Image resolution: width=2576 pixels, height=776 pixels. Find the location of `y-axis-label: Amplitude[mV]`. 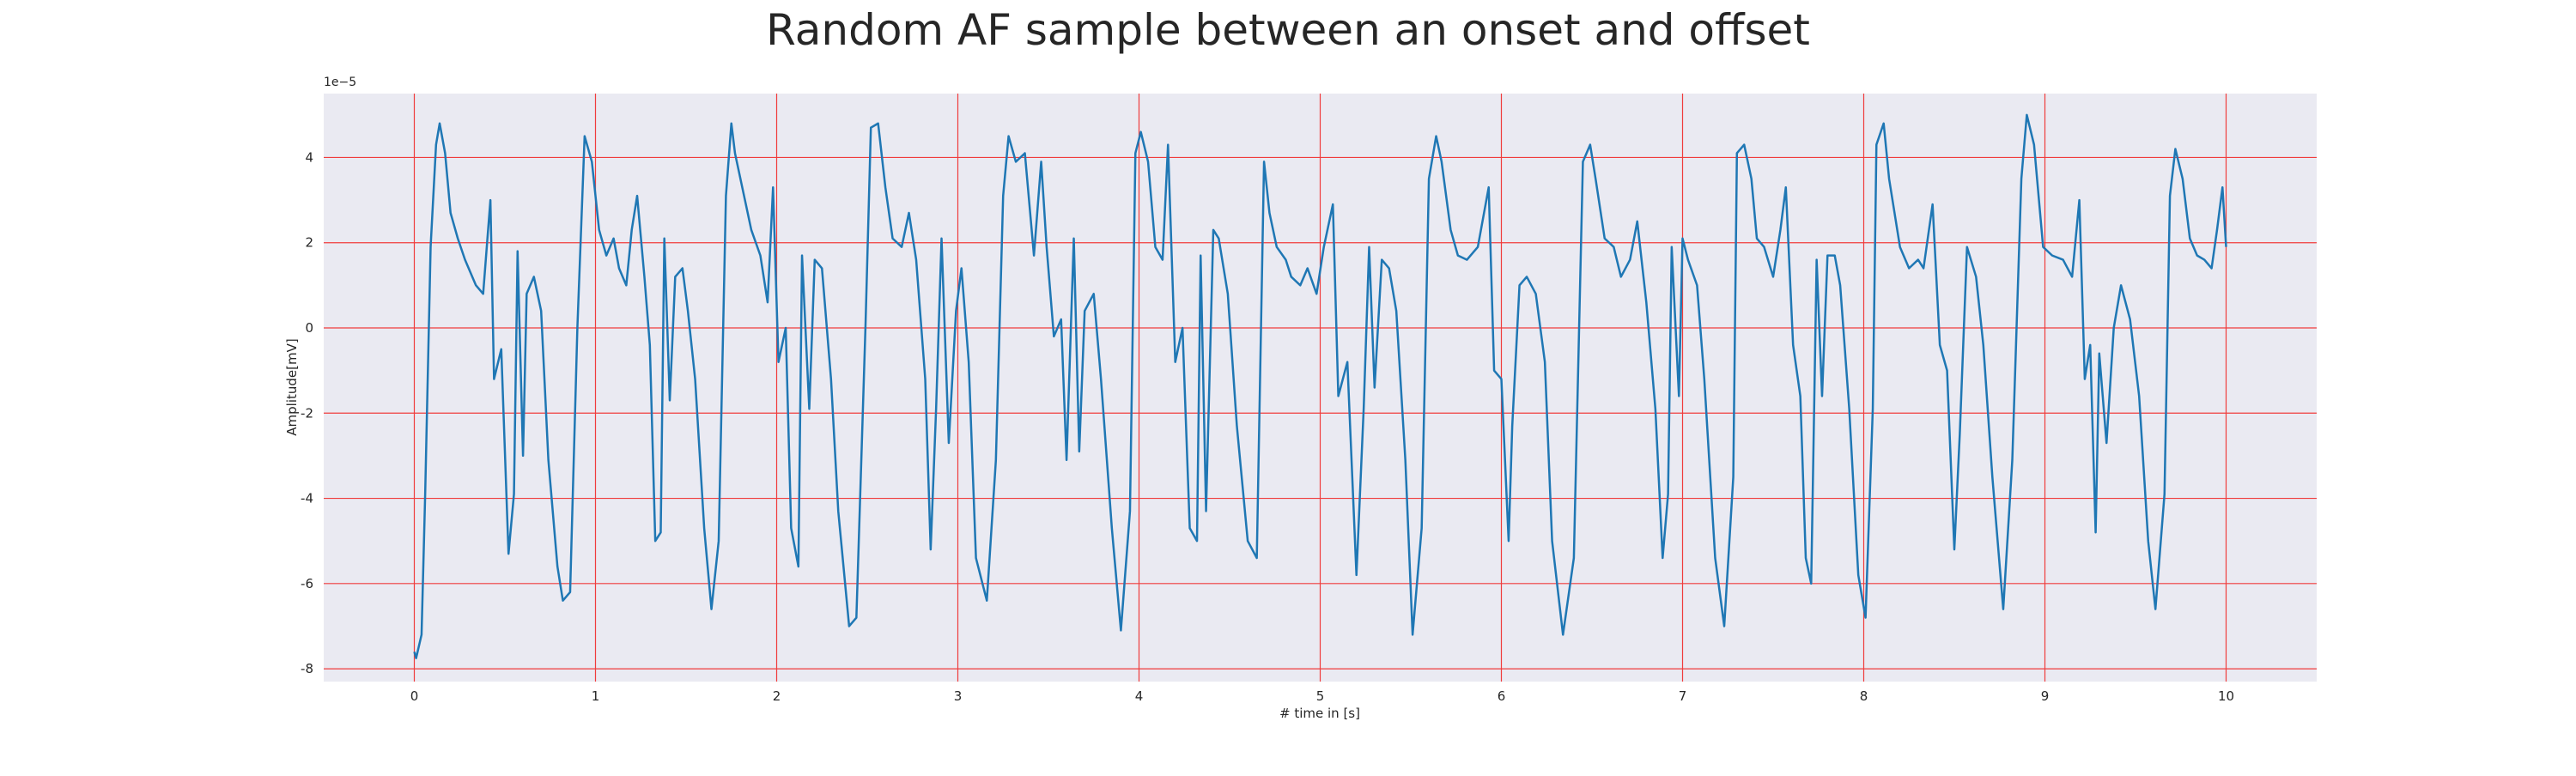

y-axis-label: Amplitude[mV] is located at coordinates (292, 386).